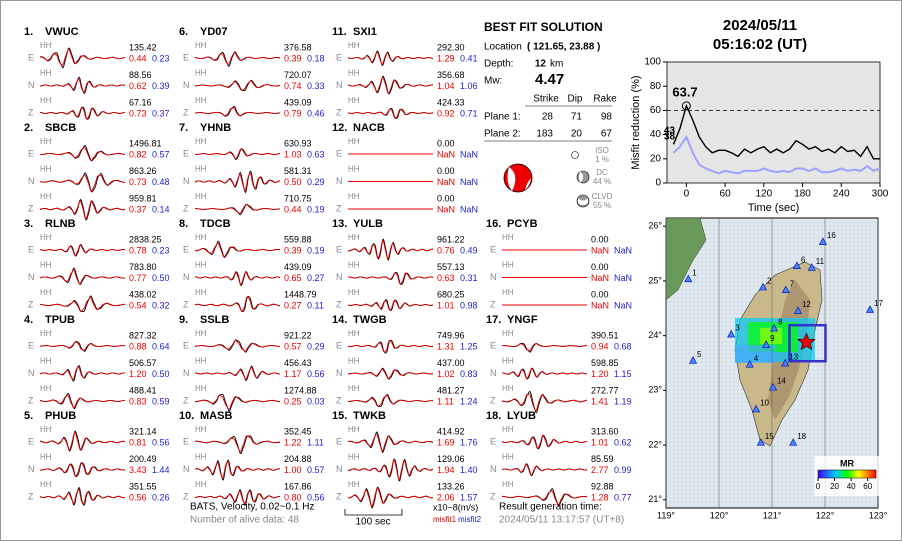 The height and width of the screenshot is (541, 902). Describe the element at coordinates (623, 470) in the screenshot. I see `misfit2: 0.99` at that location.